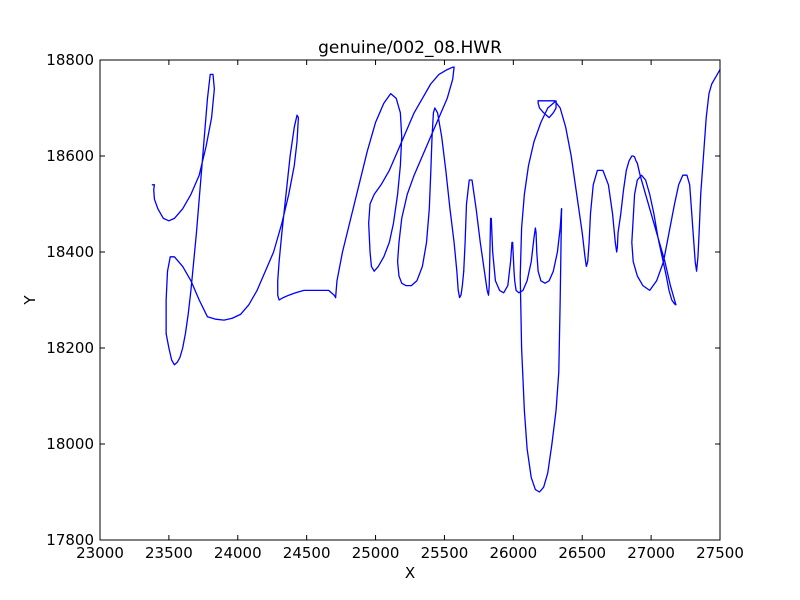  What do you see at coordinates (100, 553) in the screenshot?
I see `x-tick-label: 23000` at bounding box center [100, 553].